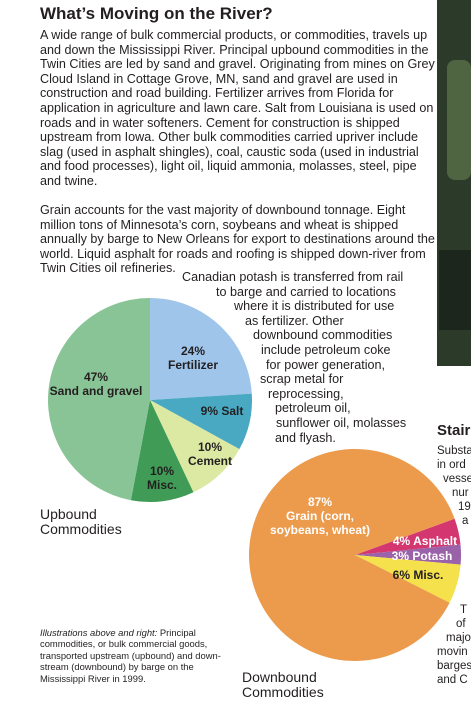 The width and height of the screenshot is (471, 702). What do you see at coordinates (326, 364) in the screenshot?
I see `note-line: for power generation,` at bounding box center [326, 364].